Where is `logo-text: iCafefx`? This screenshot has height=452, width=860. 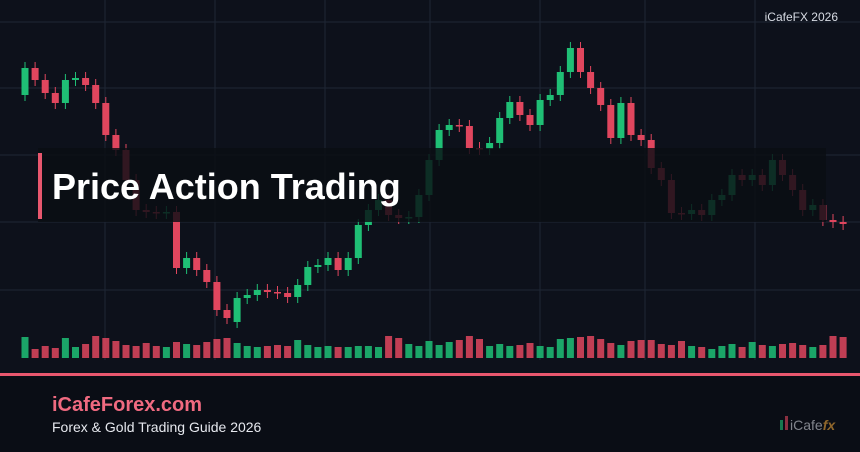 logo-text: iCafefx is located at coordinates (813, 425).